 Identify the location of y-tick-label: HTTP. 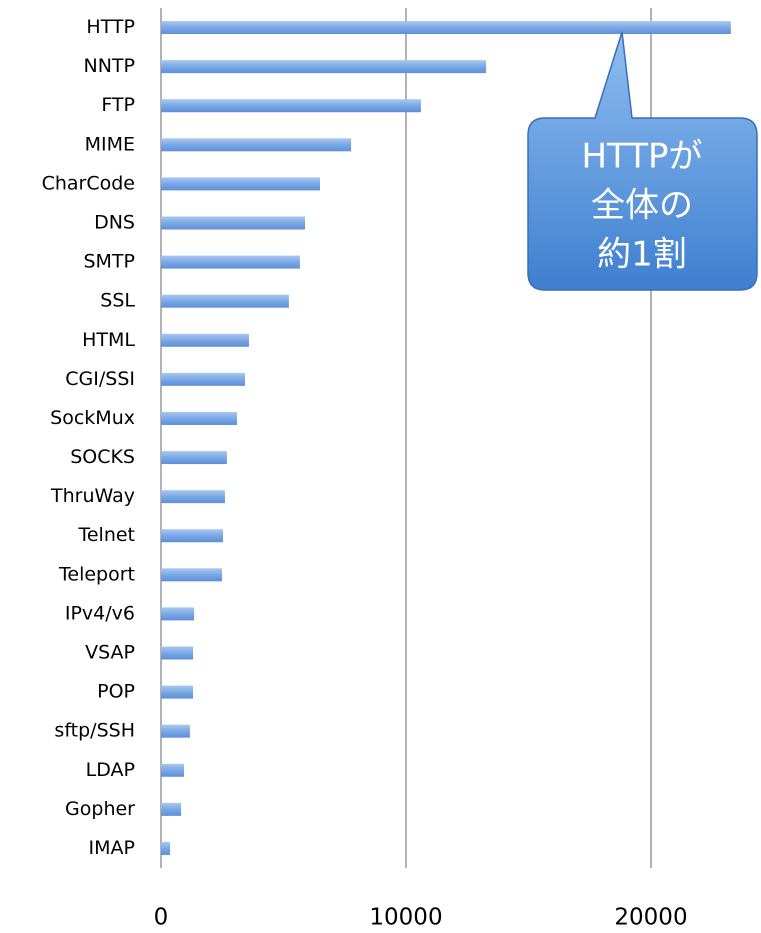
(110, 27).